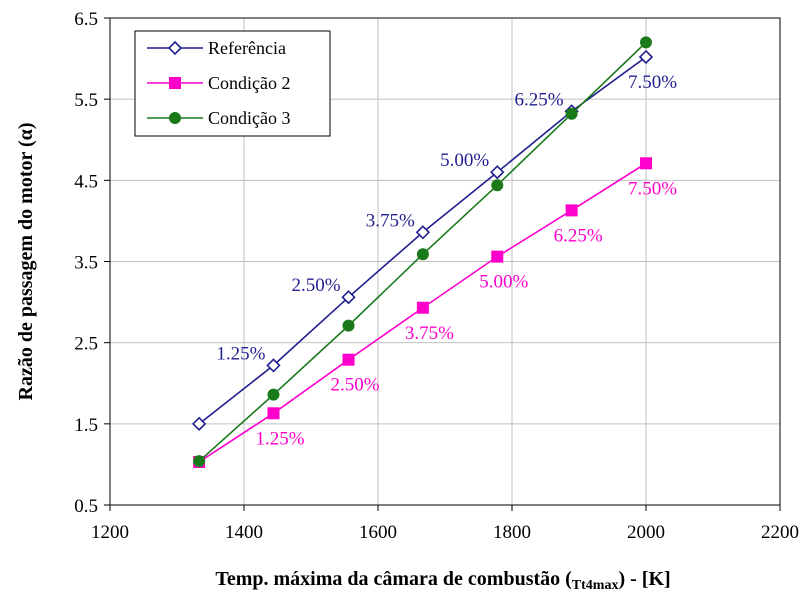 This screenshot has width=806, height=604. Describe the element at coordinates (244, 532) in the screenshot. I see `x-tick-label: 1400` at that location.